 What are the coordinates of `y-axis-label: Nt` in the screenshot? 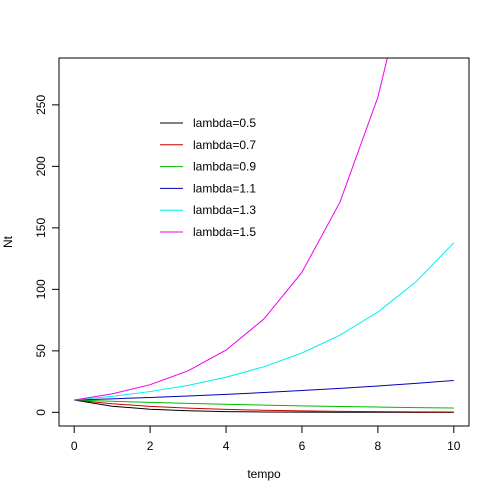 It's located at (8, 241).